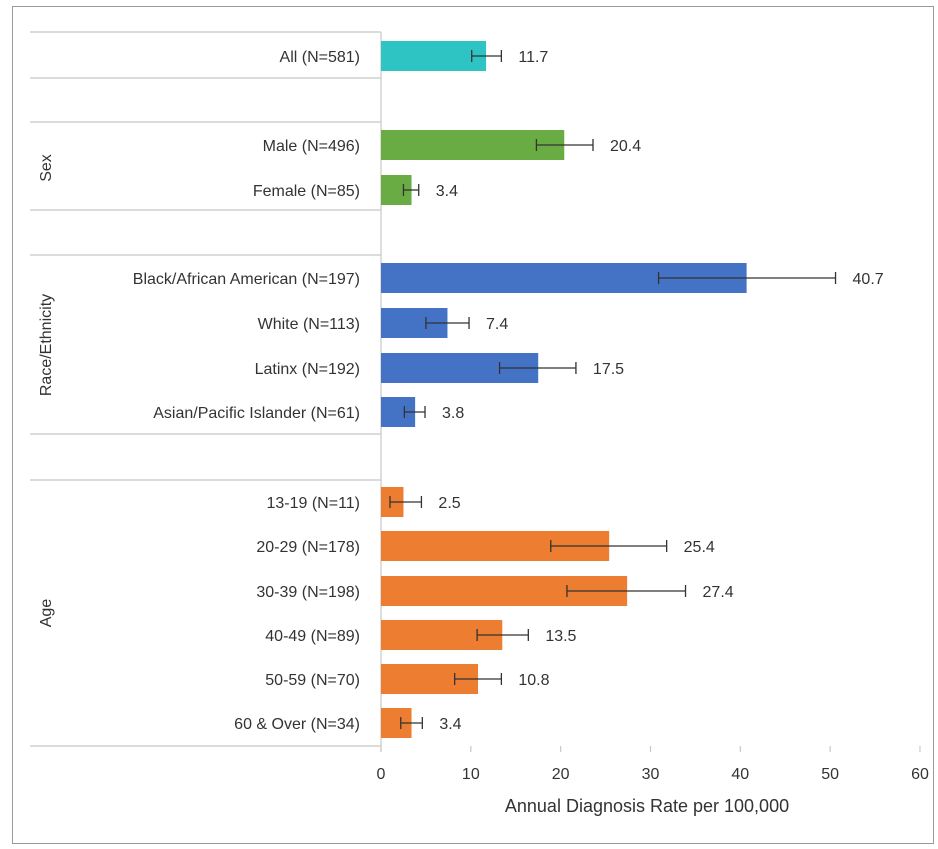 Image resolution: width=938 pixels, height=849 pixels. I want to click on value-label-asian-pacific-islander-n-61: 3.8, so click(453, 413).